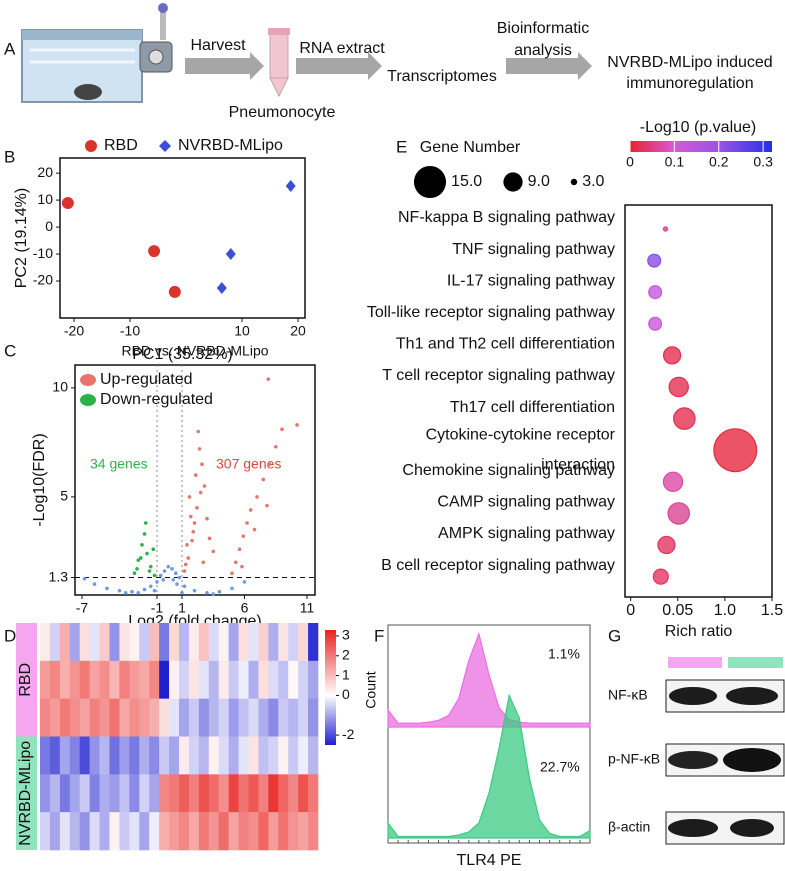 The image size is (785, 871). Describe the element at coordinates (43, 253) in the screenshot. I see `y-tick-label: -10` at that location.